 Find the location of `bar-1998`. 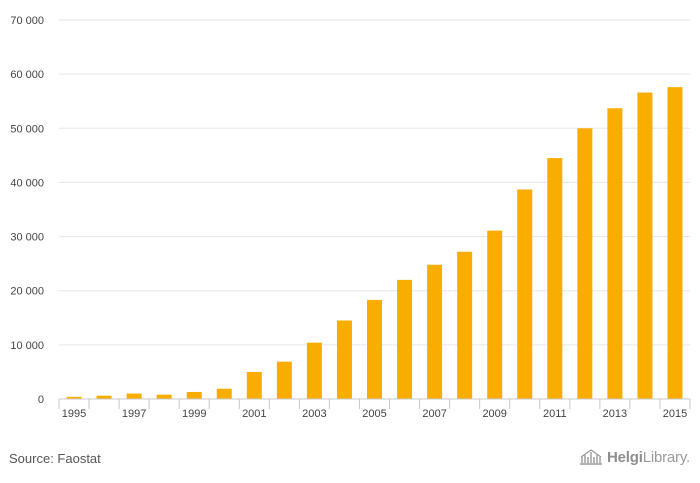

bar-1998 is located at coordinates (164, 396).